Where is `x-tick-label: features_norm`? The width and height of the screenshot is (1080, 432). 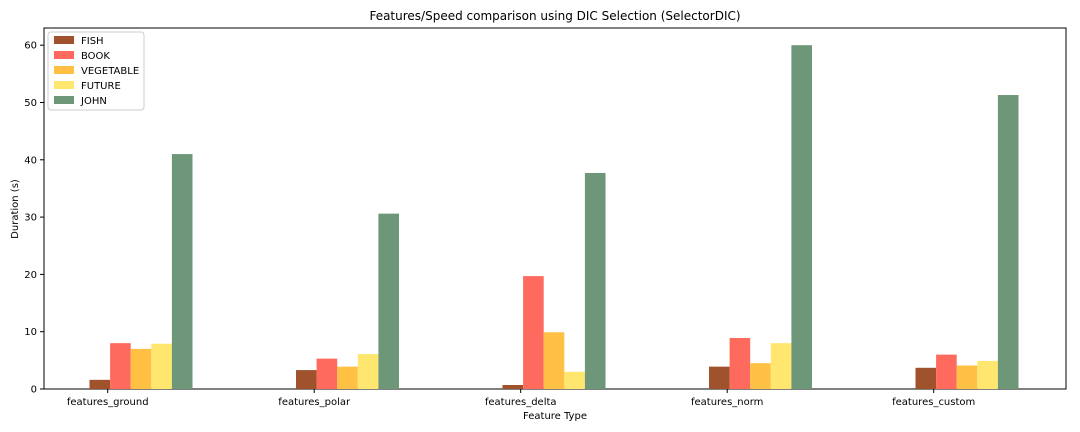
x-tick-label: features_norm is located at coordinates (727, 402).